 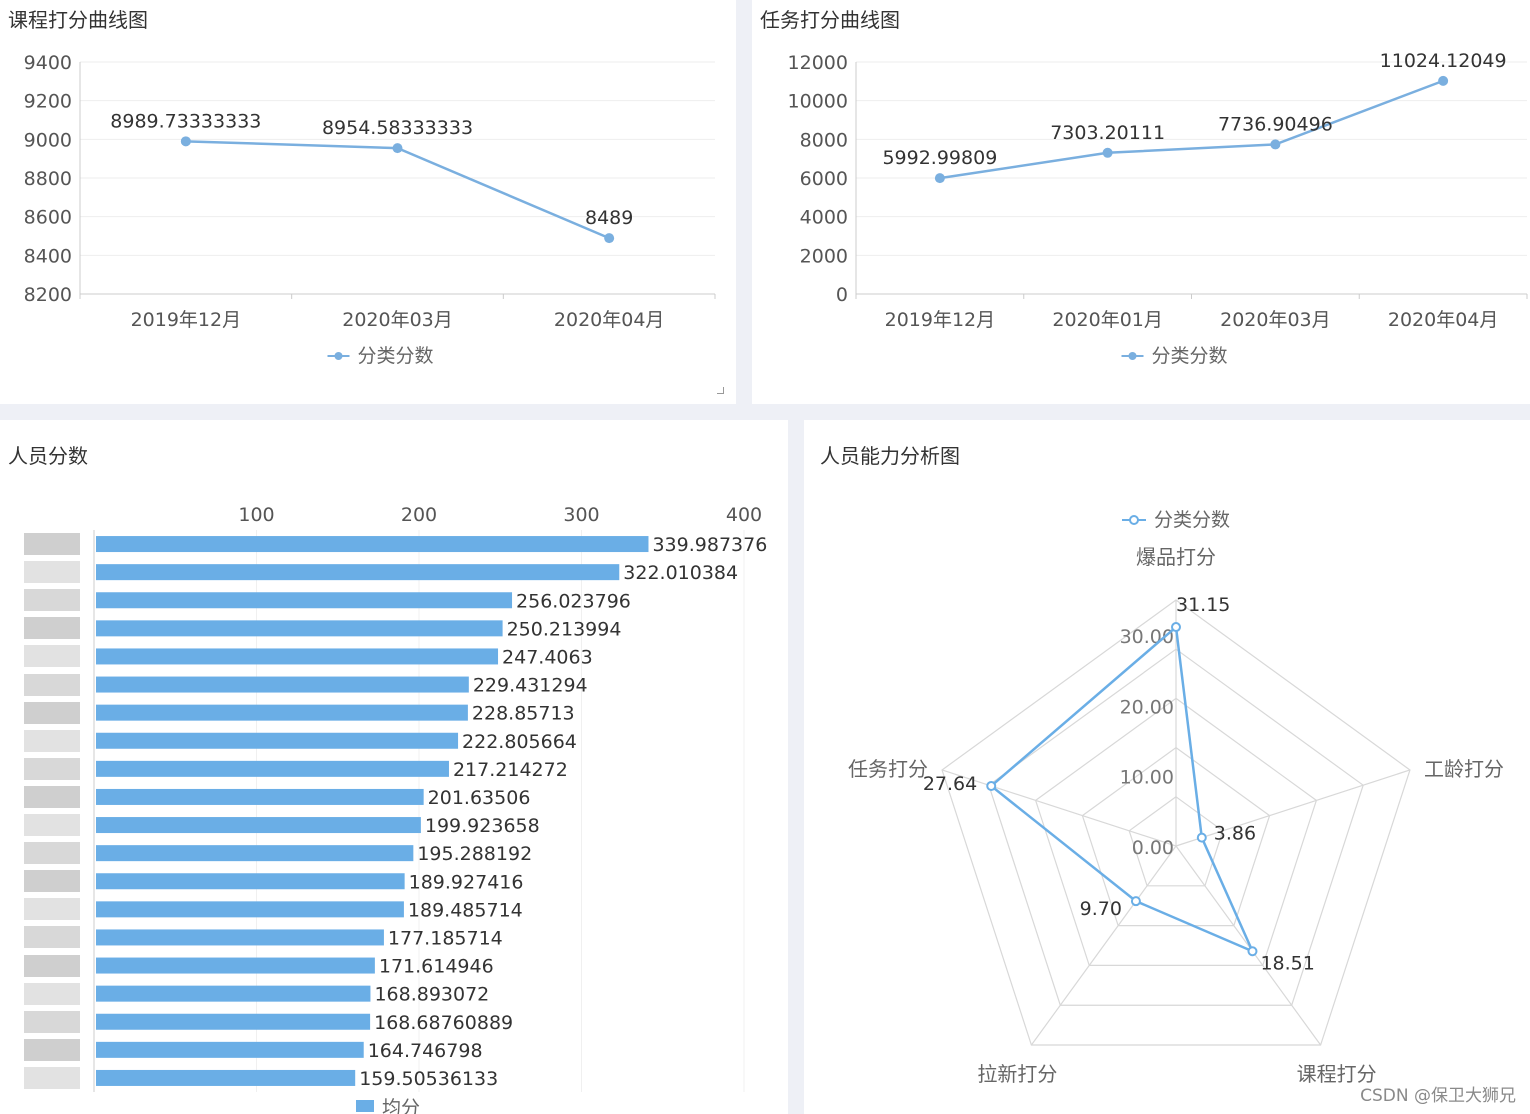 What do you see at coordinates (256, 515) in the screenshot?
I see `x-tick-label: 100` at bounding box center [256, 515].